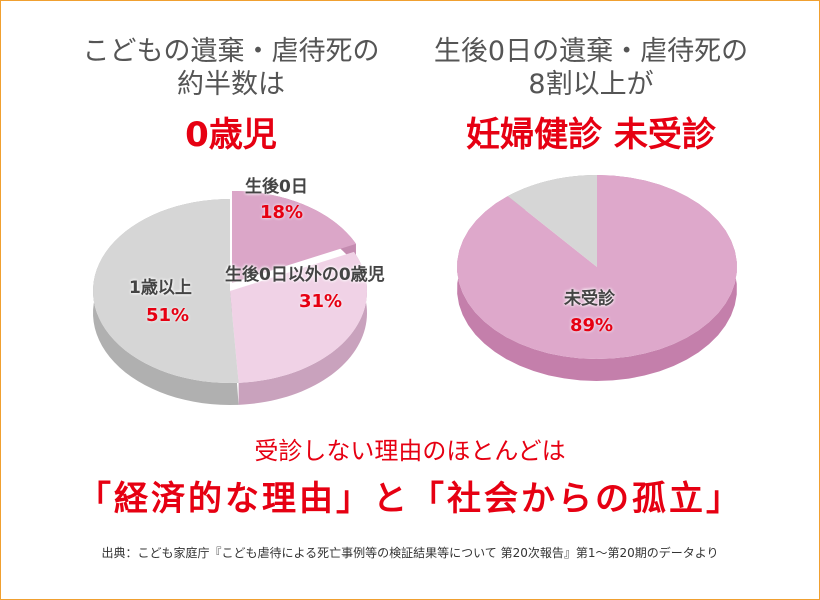  I want to click on conclusion-intro: 受診しない理由のほとんどは, so click(410, 451).